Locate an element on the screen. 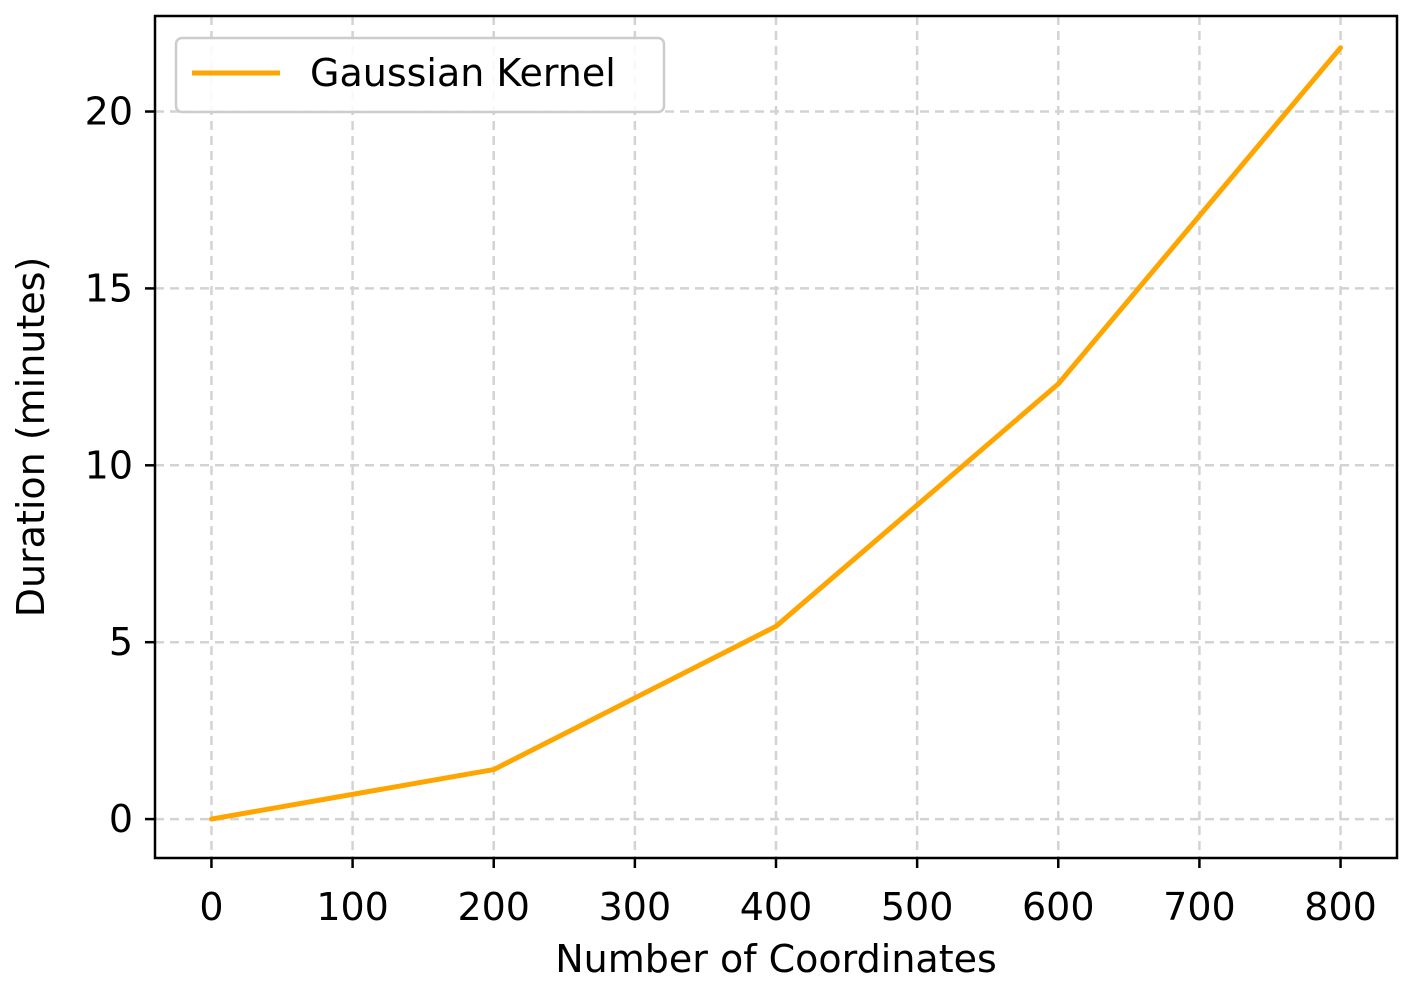  x-axis-label: Number of Coordinates is located at coordinates (776, 959).